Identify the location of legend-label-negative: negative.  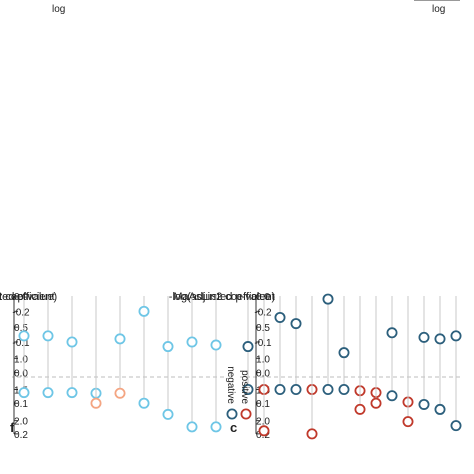
(230, 385).